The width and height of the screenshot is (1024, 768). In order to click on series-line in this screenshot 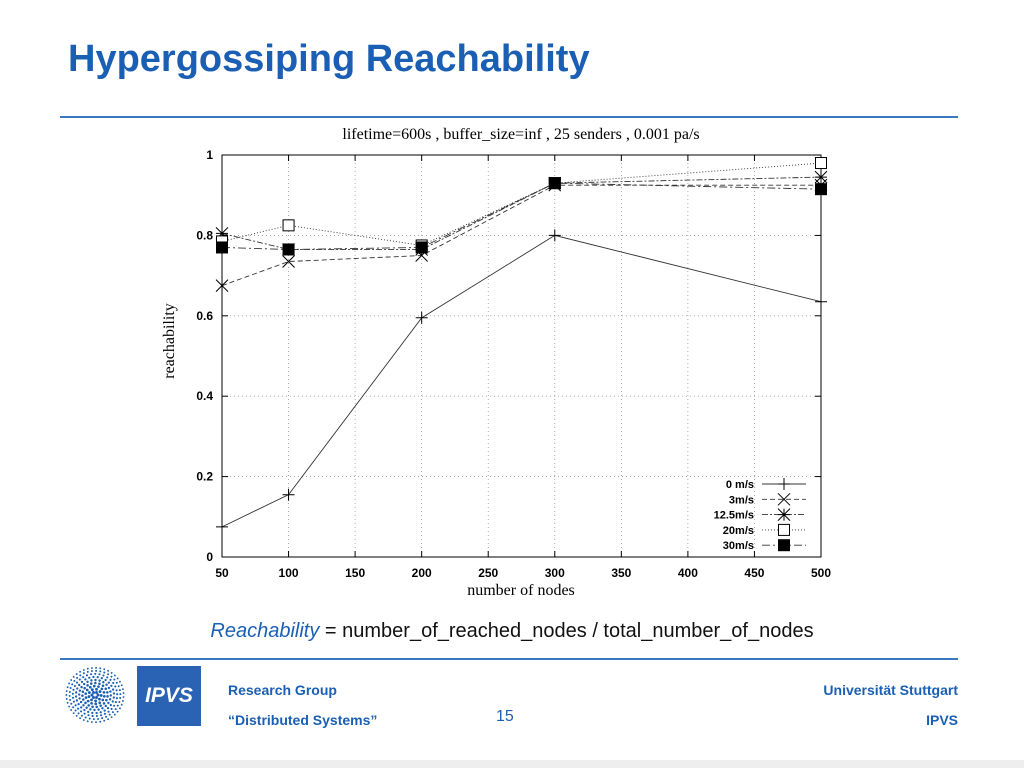, I will do `click(521, 213)`.